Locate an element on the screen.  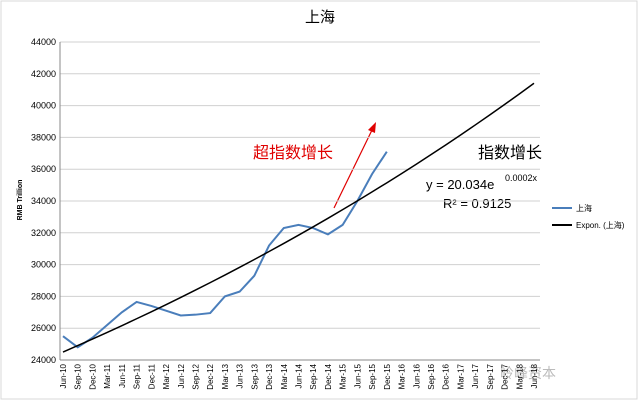
annotation-super: 超指数增长 is located at coordinates (293, 153).